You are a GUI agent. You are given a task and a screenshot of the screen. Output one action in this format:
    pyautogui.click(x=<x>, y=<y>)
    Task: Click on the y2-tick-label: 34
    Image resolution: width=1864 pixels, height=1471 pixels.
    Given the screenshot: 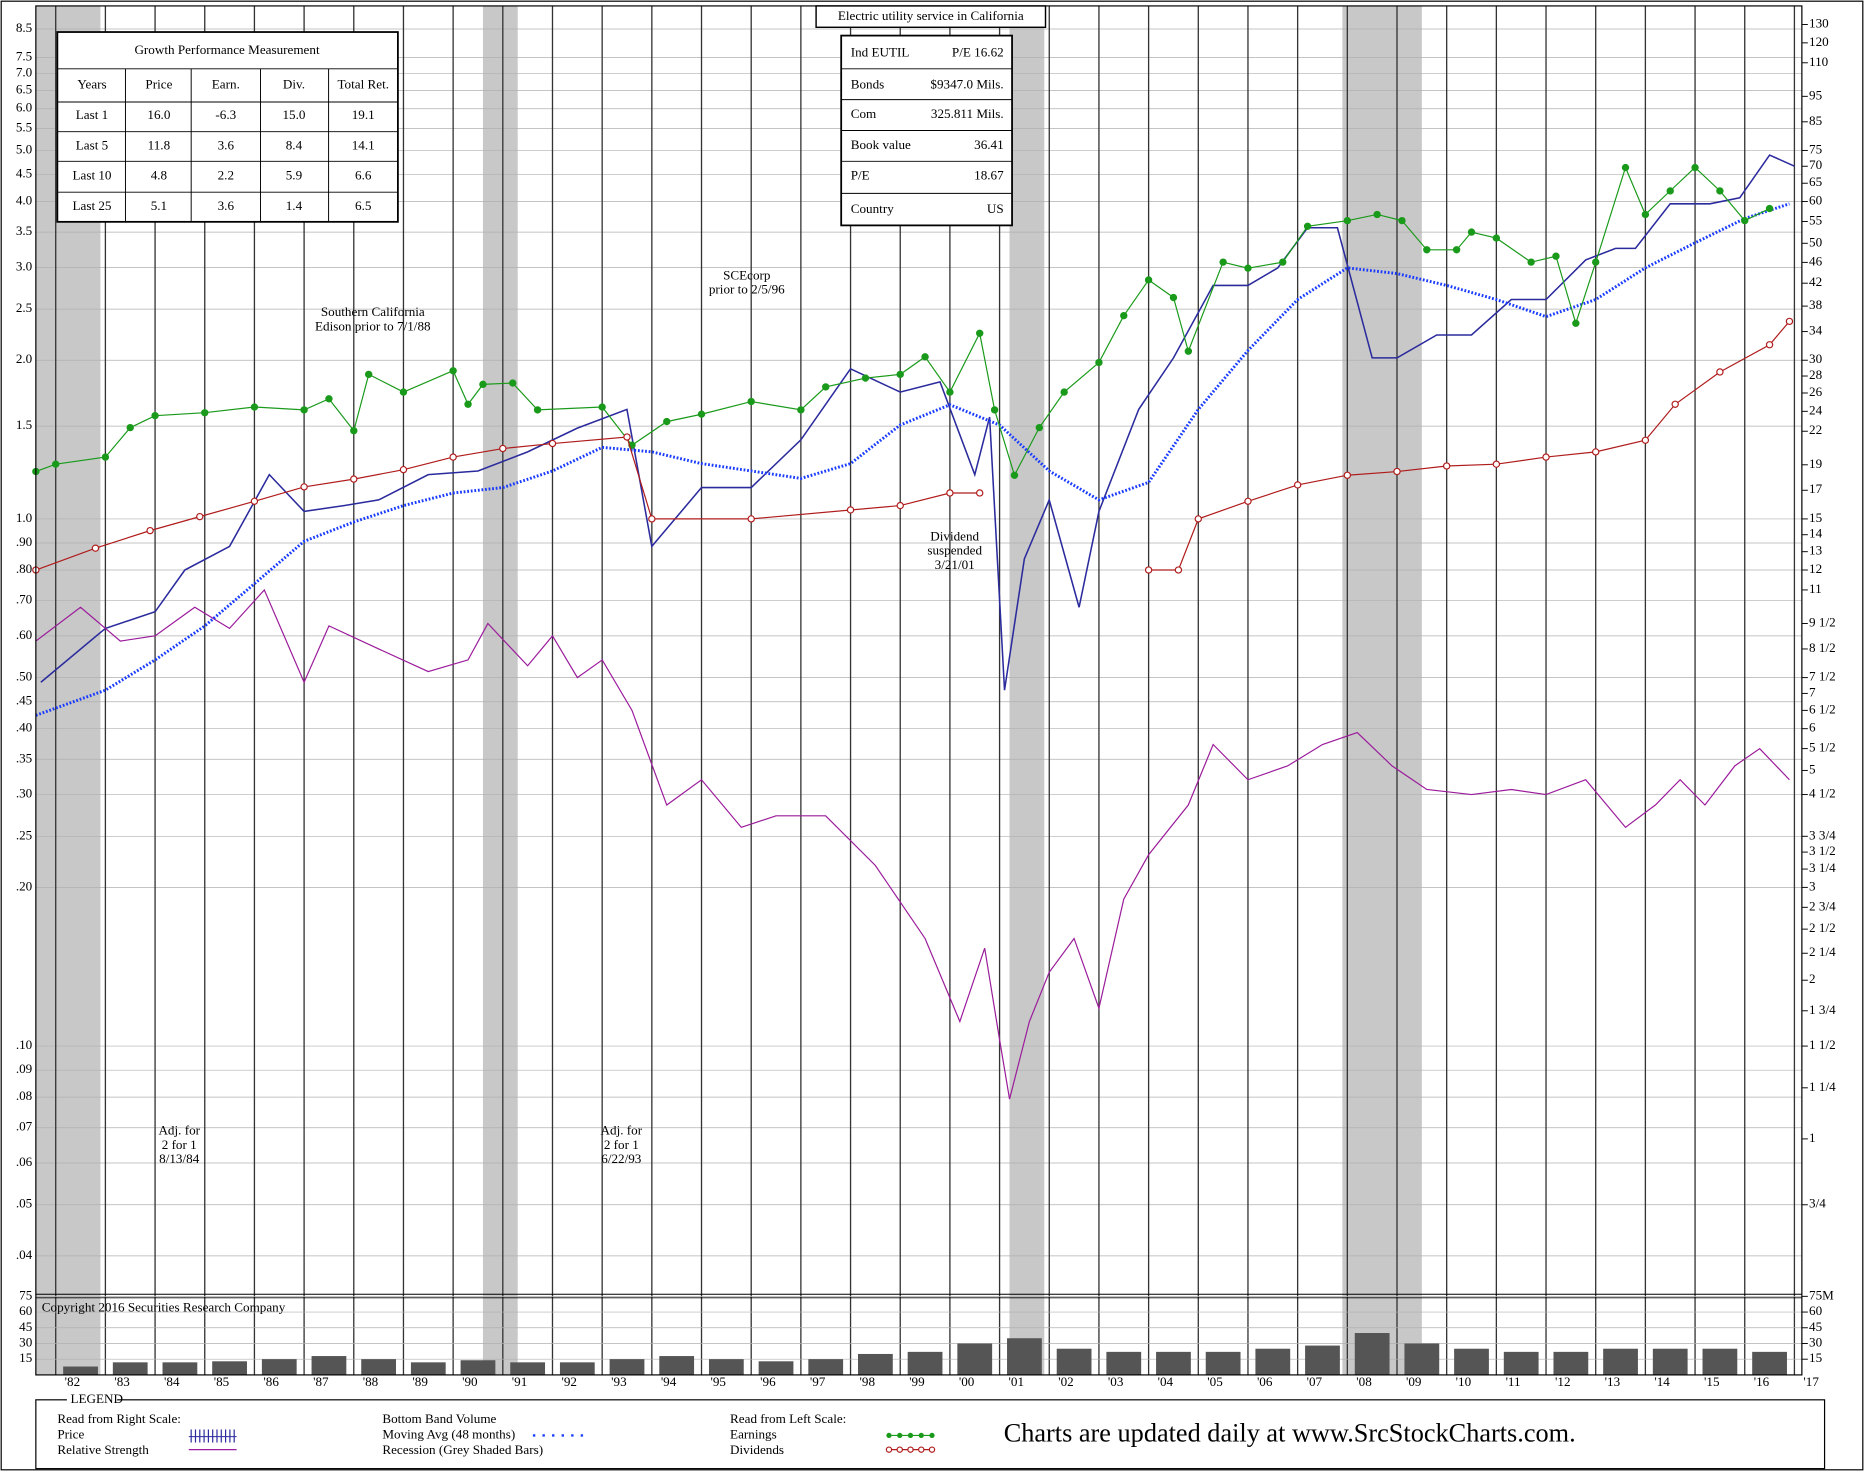 What is the action you would take?
    pyautogui.click(x=1816, y=330)
    